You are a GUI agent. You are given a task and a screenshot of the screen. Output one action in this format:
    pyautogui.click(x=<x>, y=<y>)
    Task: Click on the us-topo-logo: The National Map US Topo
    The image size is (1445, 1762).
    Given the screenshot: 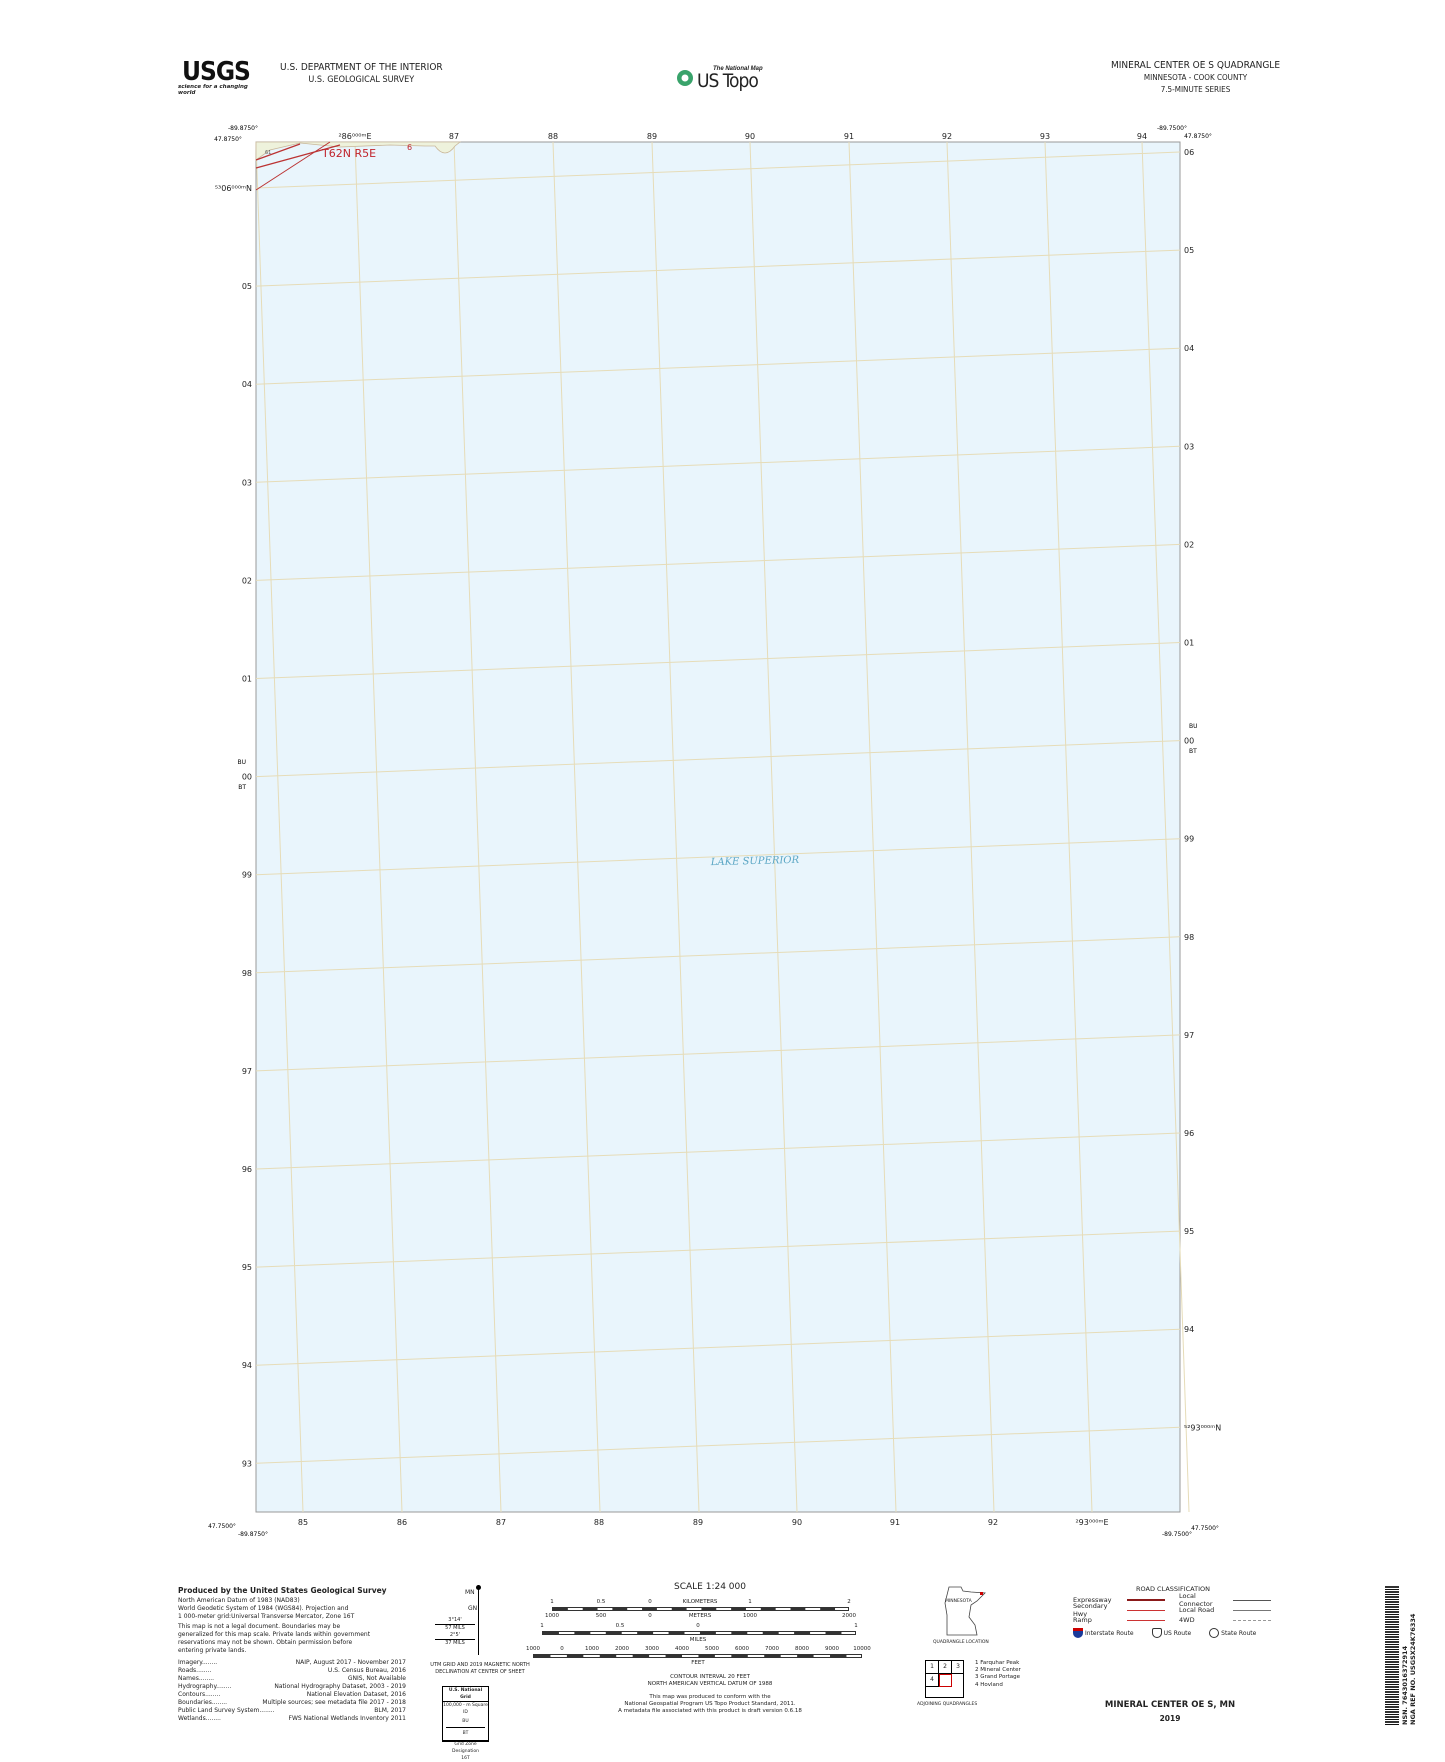 What is the action you would take?
    pyautogui.click(x=719, y=79)
    